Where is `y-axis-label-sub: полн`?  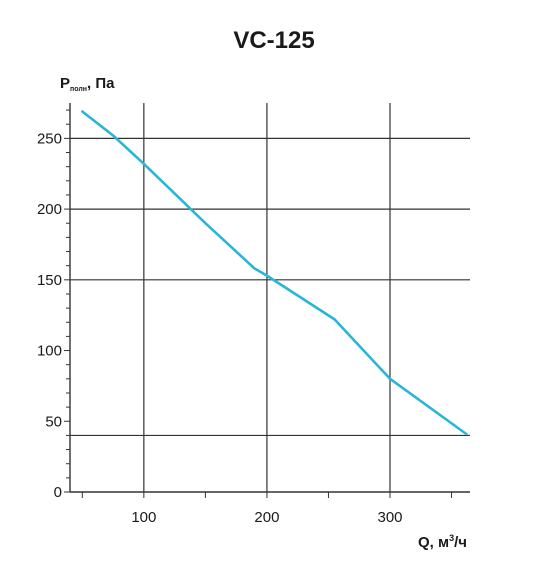
y-axis-label-sub: полн is located at coordinates (78, 89).